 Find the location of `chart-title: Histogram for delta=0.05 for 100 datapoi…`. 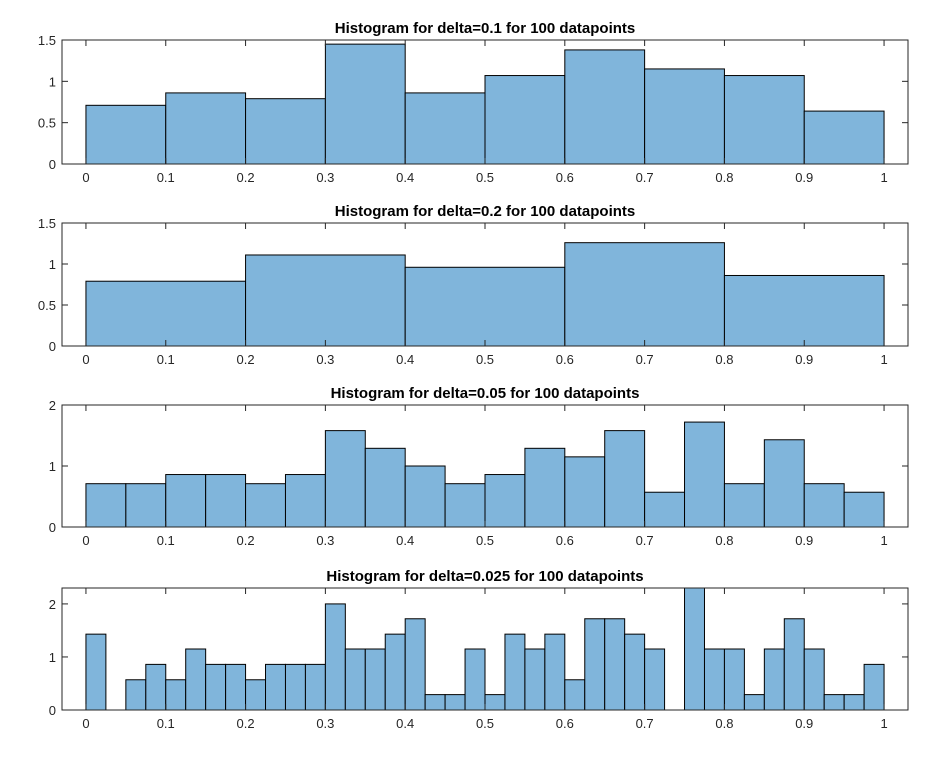

chart-title: Histogram for delta=0.05 for 100 datapoi… is located at coordinates (485, 393).